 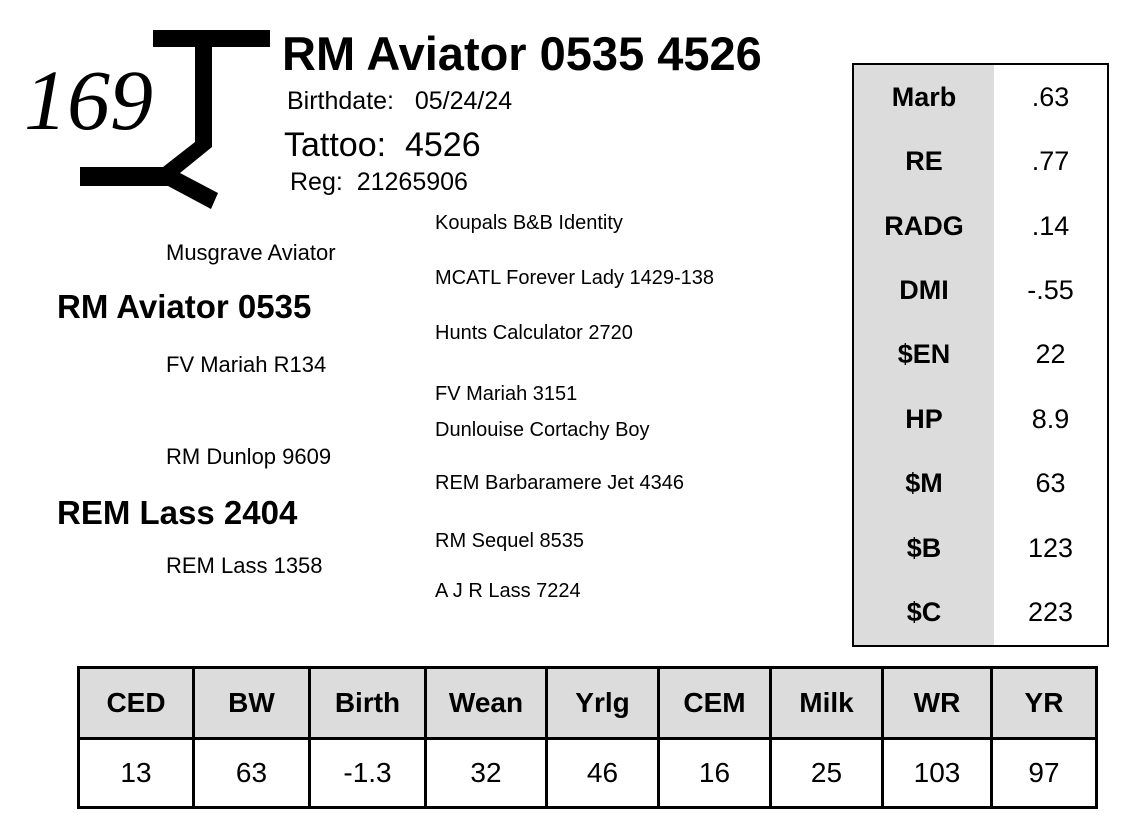 What do you see at coordinates (1050, 290) in the screenshot?
I see `epd-value: -.55` at bounding box center [1050, 290].